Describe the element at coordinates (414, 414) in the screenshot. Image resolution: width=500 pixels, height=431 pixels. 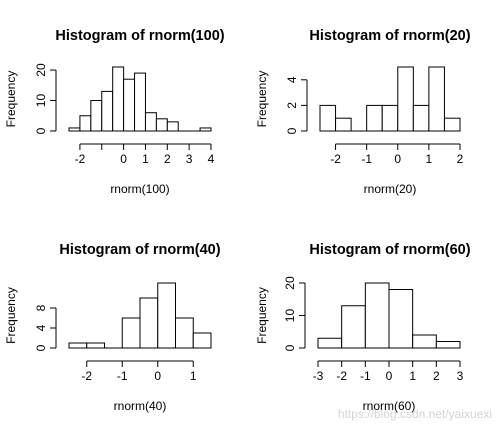
I see `watermark-text: https://blog.csdn.net/yaixuexi` at that location.